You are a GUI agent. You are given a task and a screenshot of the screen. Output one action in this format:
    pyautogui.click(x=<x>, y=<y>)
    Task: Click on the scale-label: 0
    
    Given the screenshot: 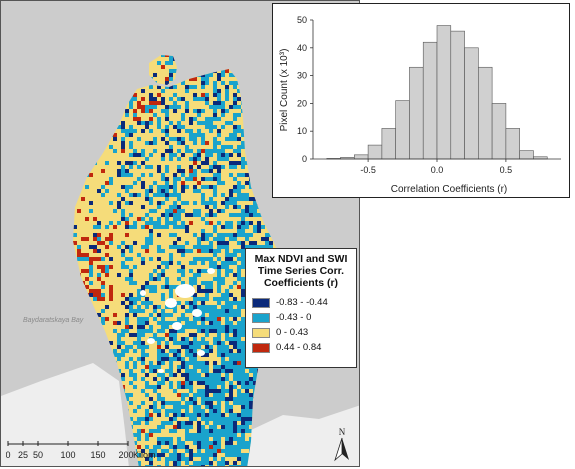 What is the action you would take?
    pyautogui.click(x=8, y=455)
    